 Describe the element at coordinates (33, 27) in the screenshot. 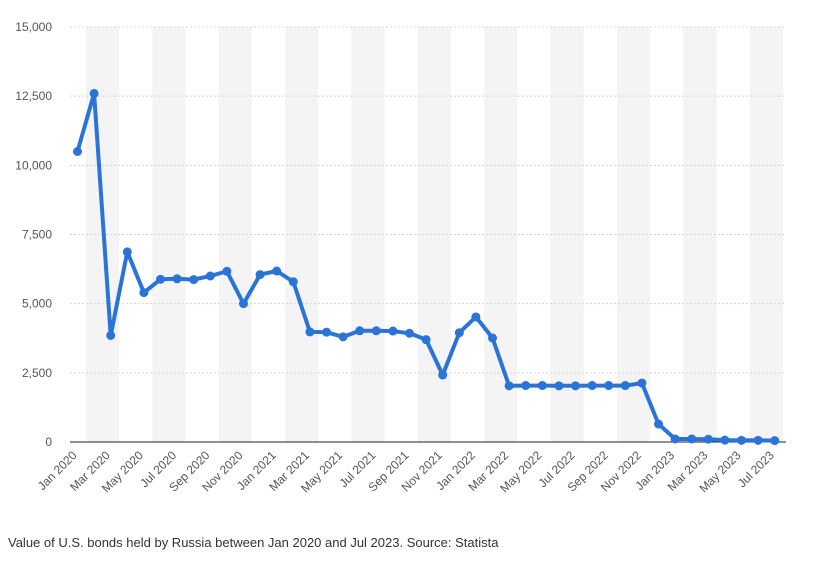

I see `y-tick-label: 15,000` at that location.